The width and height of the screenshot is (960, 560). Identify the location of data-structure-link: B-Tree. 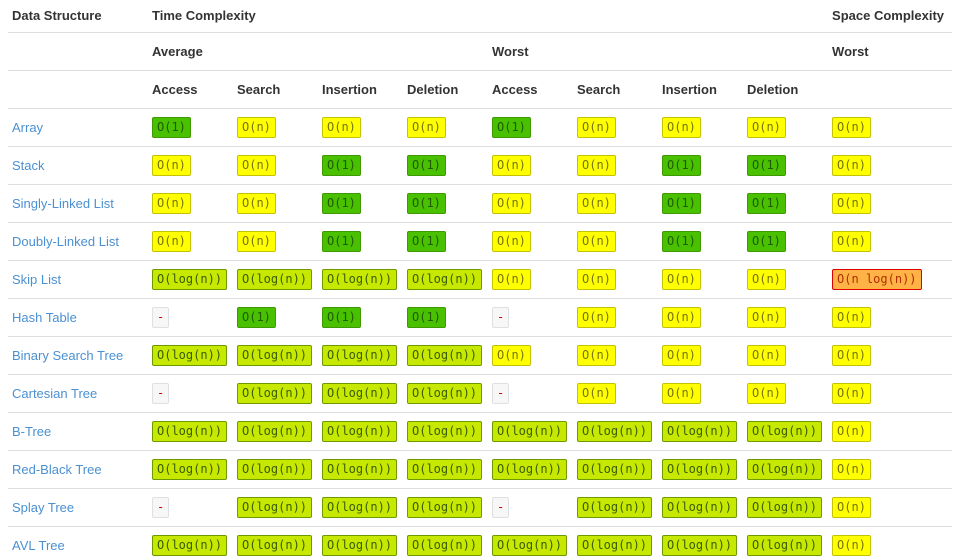
(32, 431).